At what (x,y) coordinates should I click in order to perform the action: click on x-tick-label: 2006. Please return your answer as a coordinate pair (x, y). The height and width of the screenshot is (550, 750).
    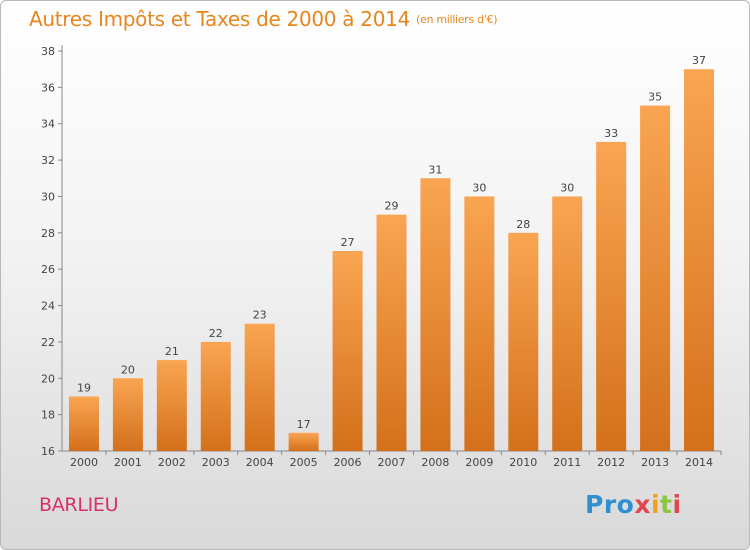
    Looking at the image, I should click on (348, 462).